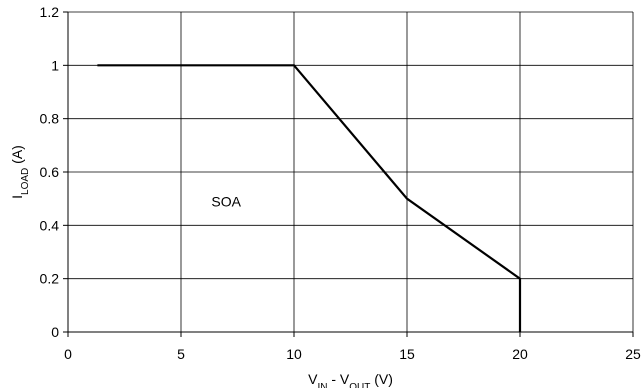  Describe the element at coordinates (50, 119) in the screenshot. I see `y-tick-label: 0.8` at that location.